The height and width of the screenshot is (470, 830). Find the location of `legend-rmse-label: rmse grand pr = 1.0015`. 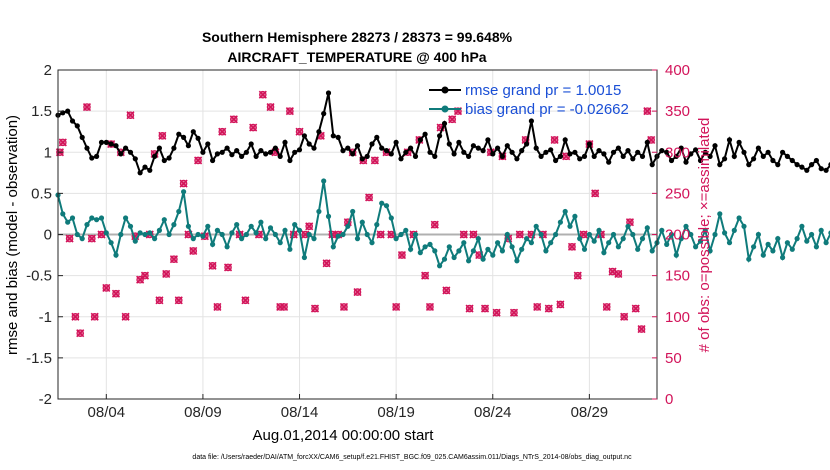

legend-rmse-label: rmse grand pr = 1.0015 is located at coordinates (543, 90).